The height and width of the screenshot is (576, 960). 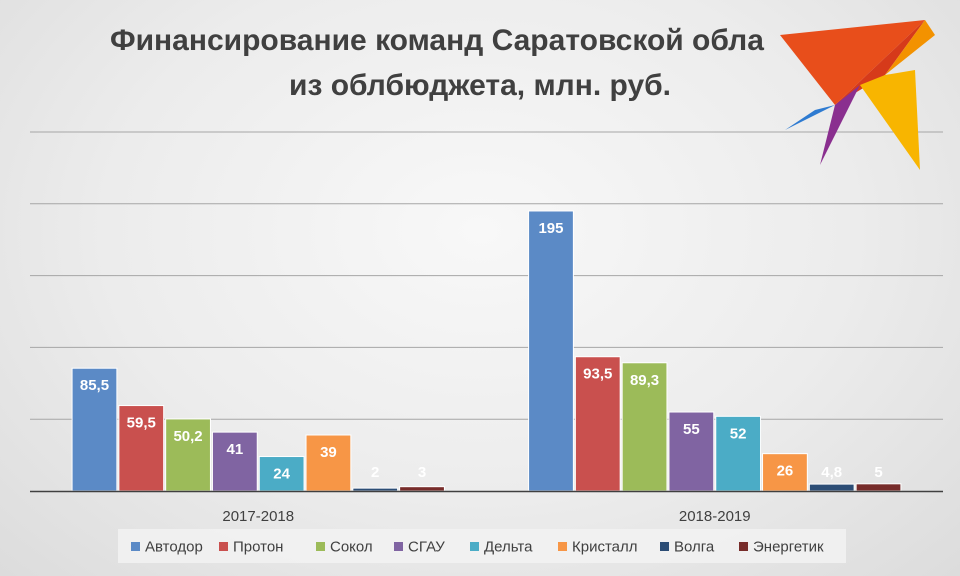 I want to click on data-label: 55, so click(x=691, y=429).